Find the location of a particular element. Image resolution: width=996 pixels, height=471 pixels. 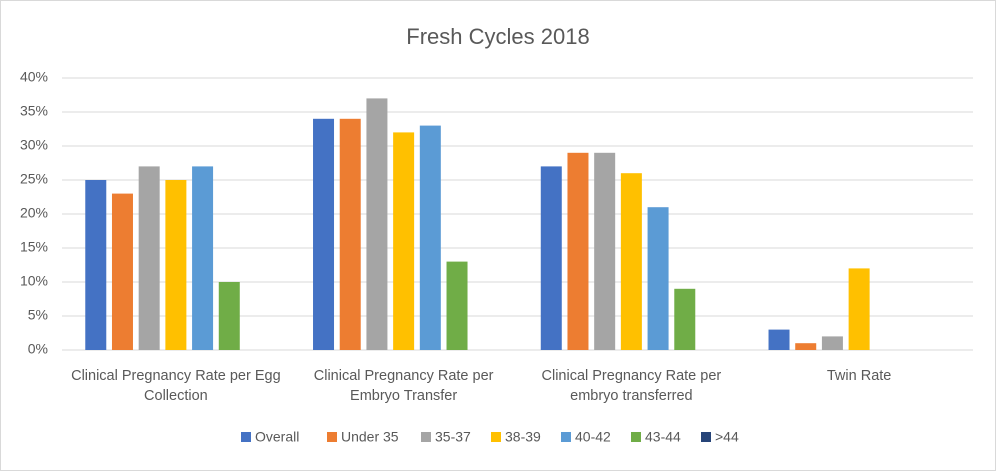

y-tick-label: 25% is located at coordinates (34, 179).